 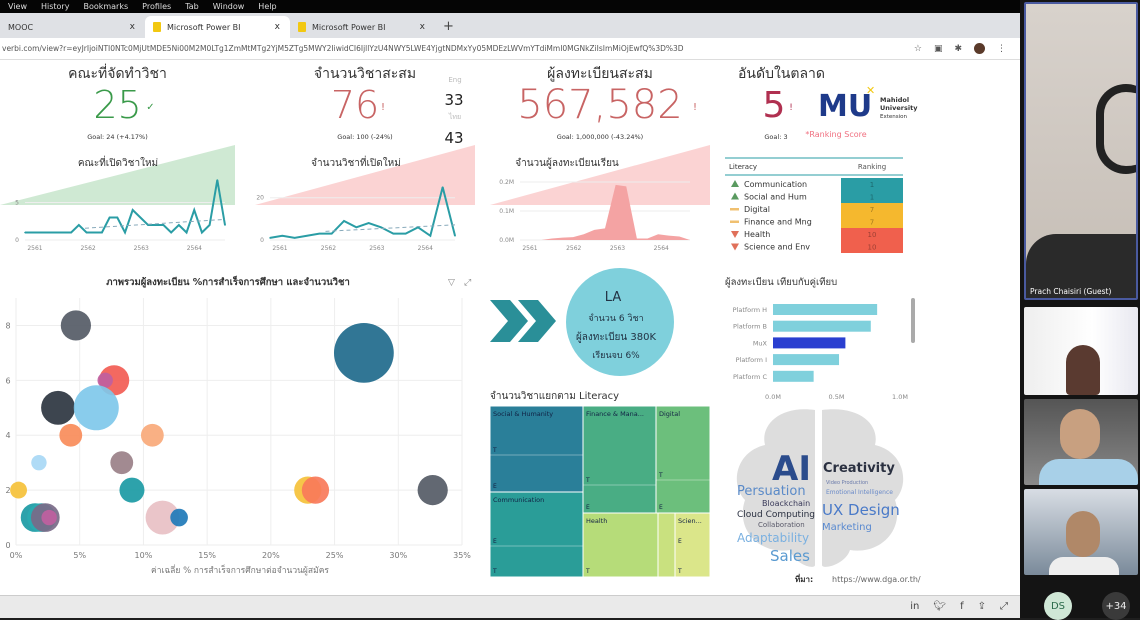 What do you see at coordinates (817, 197) in the screenshot?
I see `table-row: Social and Hum 1` at bounding box center [817, 197].